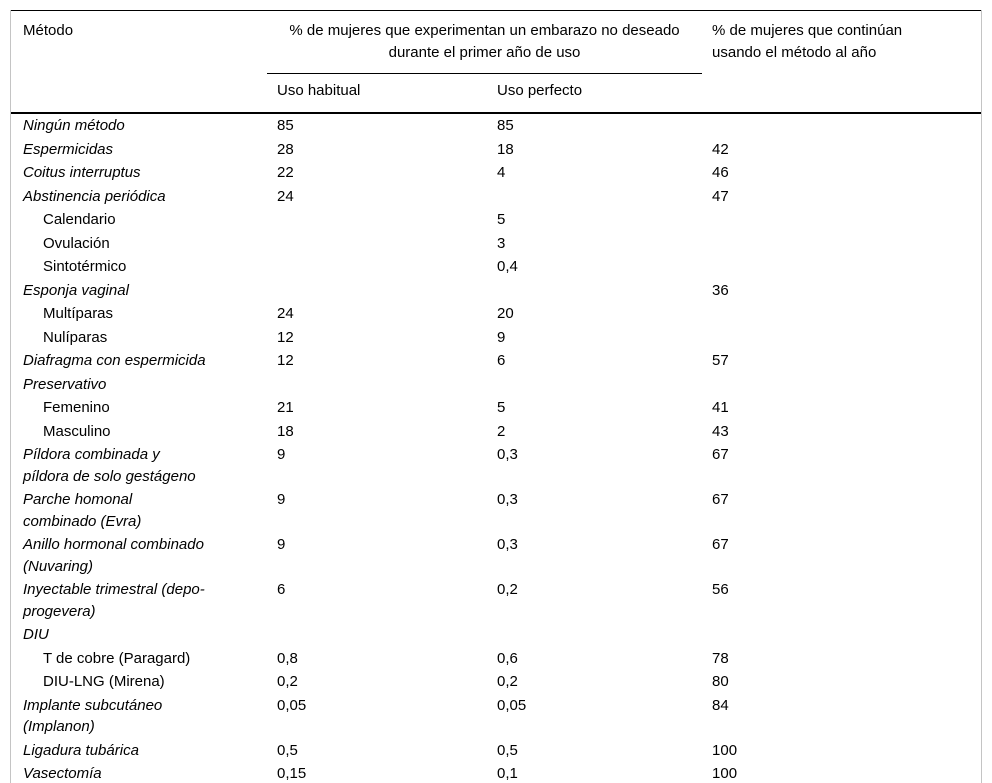 The image size is (992, 783). I want to click on header-perfect-use: Uso perfecto, so click(540, 91).